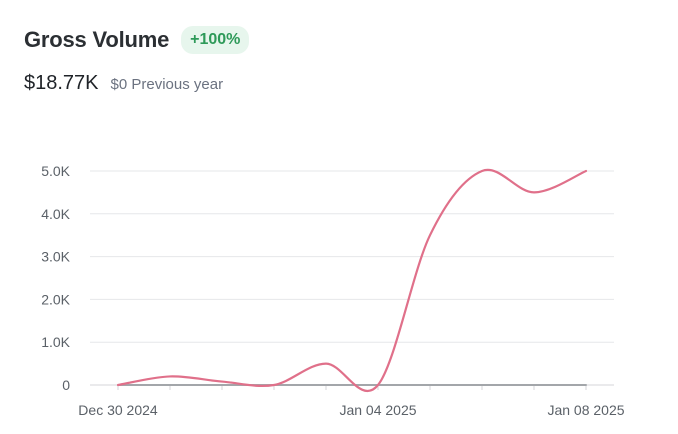 This screenshot has width=678, height=434. What do you see at coordinates (55, 299) in the screenshot?
I see `y-tick-label: 2.0K` at bounding box center [55, 299].